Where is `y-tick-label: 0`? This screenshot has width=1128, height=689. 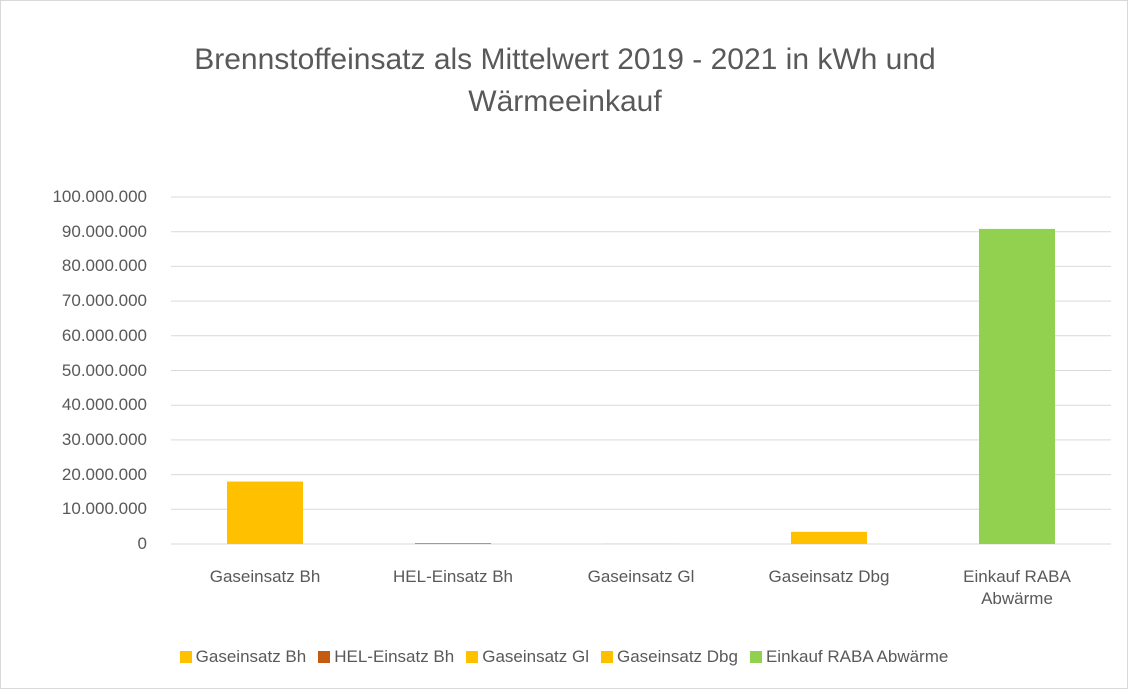 y-tick-label: 0 is located at coordinates (142, 543).